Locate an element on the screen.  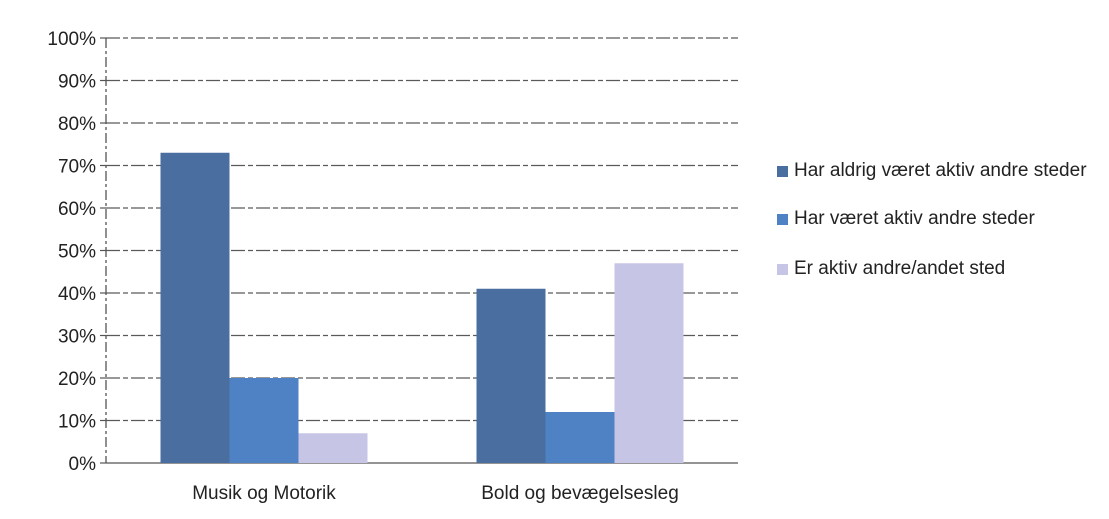
y-tick-label: 40% is located at coordinates (77, 294).